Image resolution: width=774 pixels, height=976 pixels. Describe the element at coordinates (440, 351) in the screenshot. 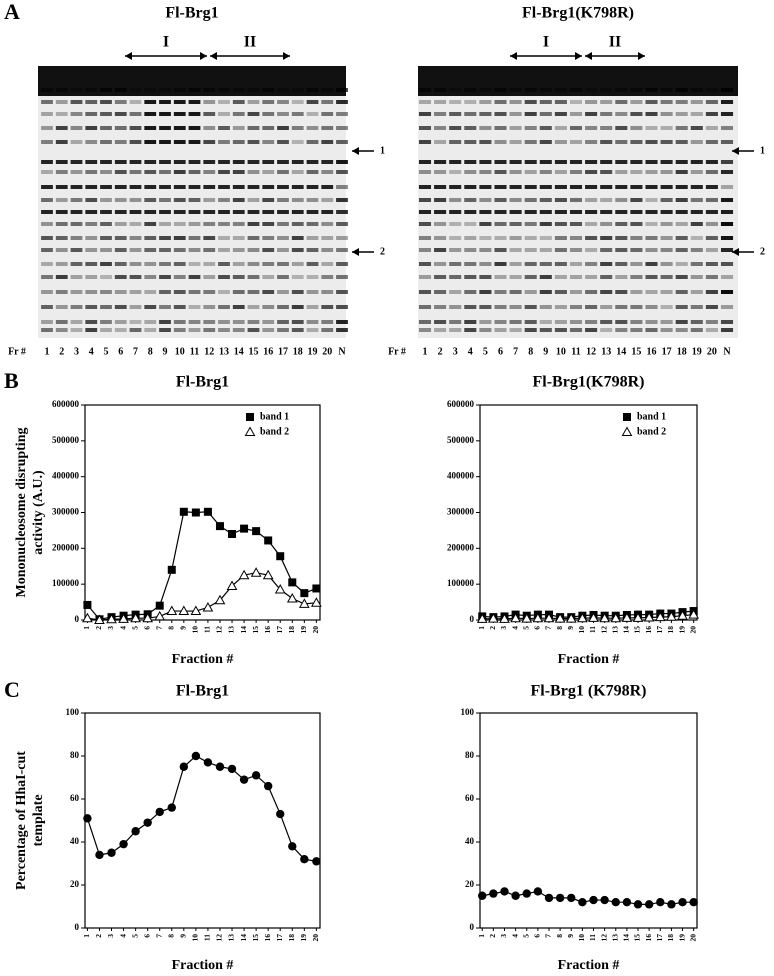

I see `lane-label: 2` at that location.